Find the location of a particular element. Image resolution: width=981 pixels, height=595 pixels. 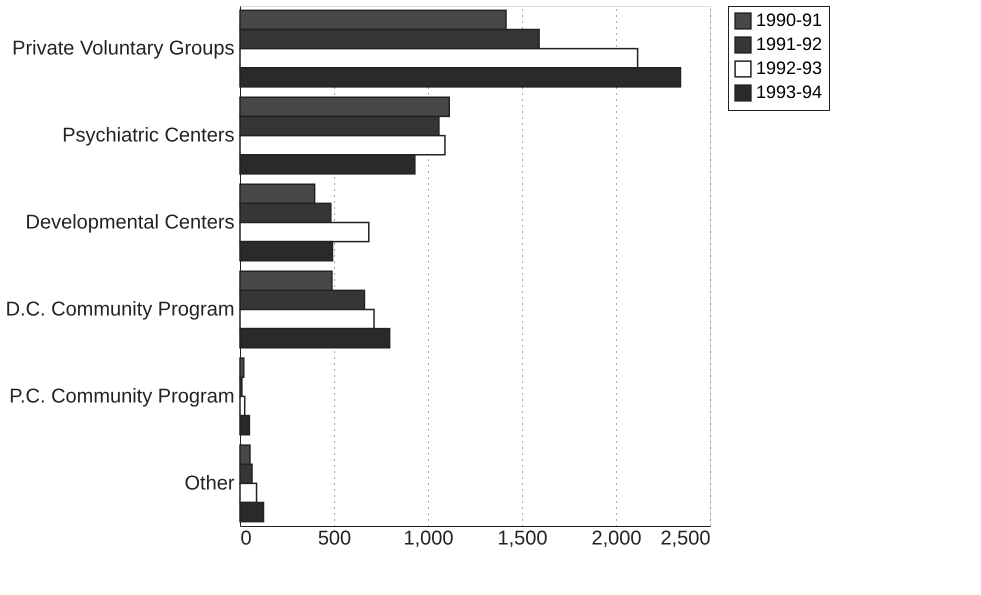

y-tick-label: Psychiatric Centers is located at coordinates (148, 135).